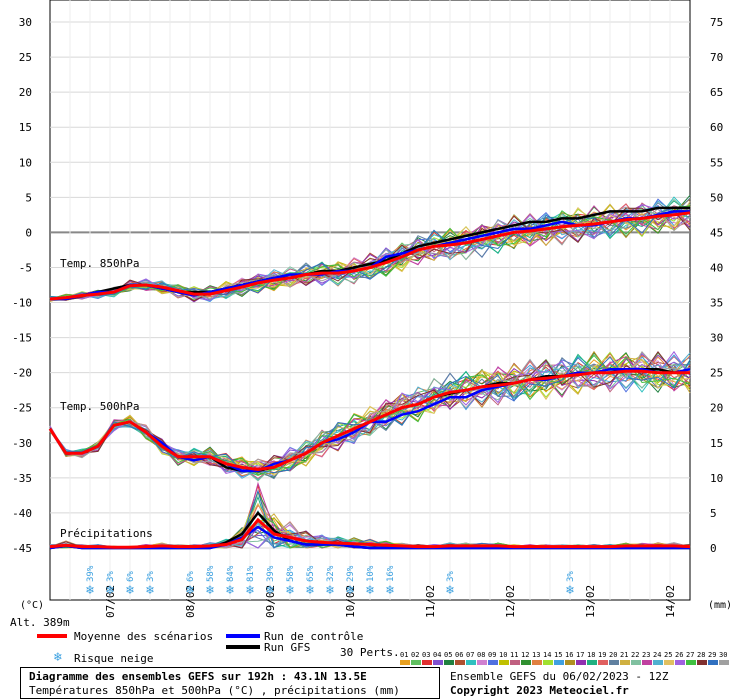  Describe the element at coordinates (716, 22) in the screenshot. I see `right-tick-label: 75` at that location.